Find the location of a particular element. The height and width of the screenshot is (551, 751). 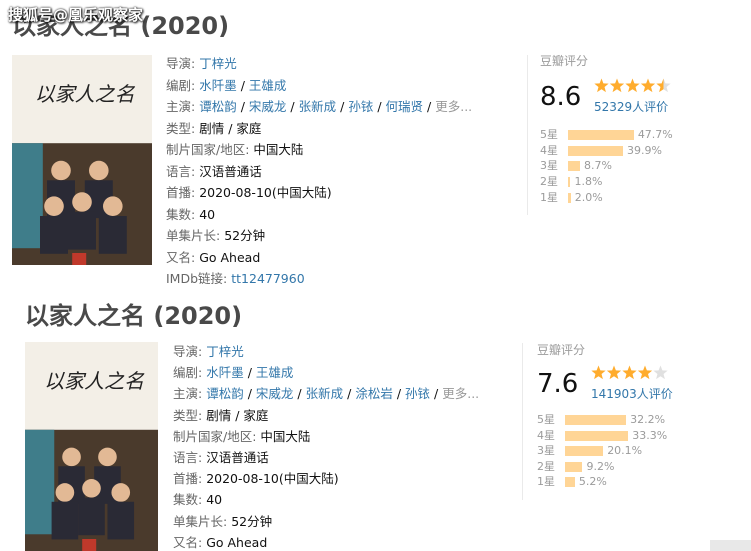

info-label: 单集片长: is located at coordinates (193, 235).